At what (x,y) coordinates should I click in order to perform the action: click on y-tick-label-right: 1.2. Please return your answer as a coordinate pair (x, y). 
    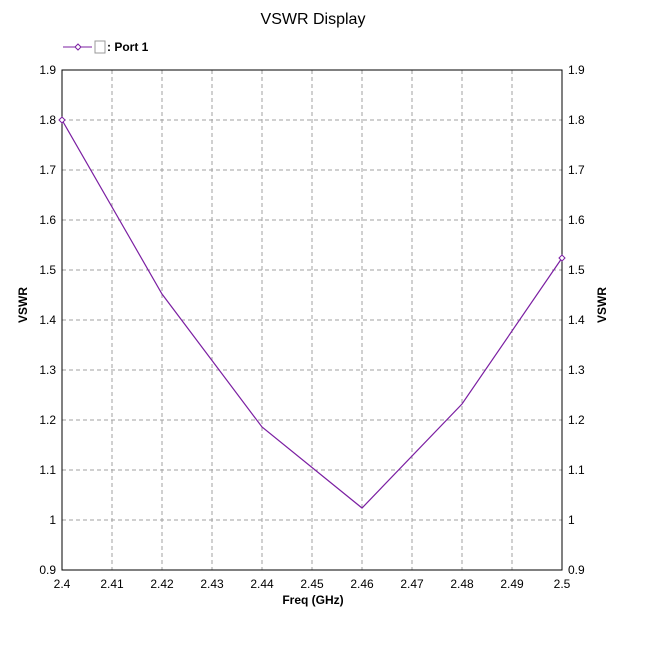
    Looking at the image, I should click on (576, 420).